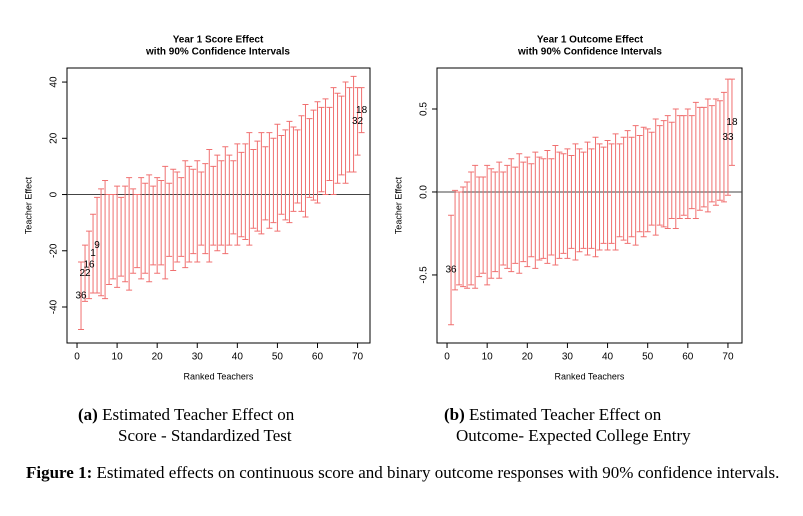 The width and height of the screenshot is (803, 516). I want to click on point-label: 16, so click(89, 264).